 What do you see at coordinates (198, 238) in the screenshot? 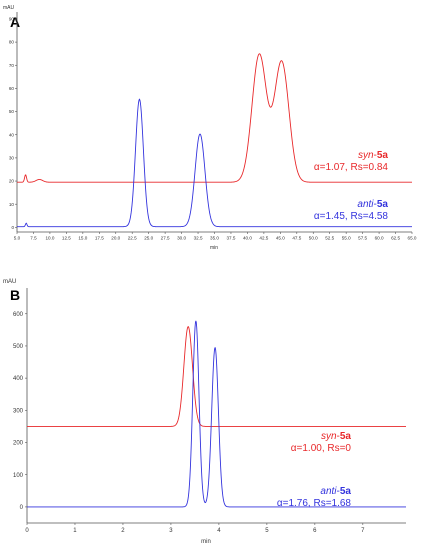
I see `a-xtick-label: 32.5` at bounding box center [198, 238].